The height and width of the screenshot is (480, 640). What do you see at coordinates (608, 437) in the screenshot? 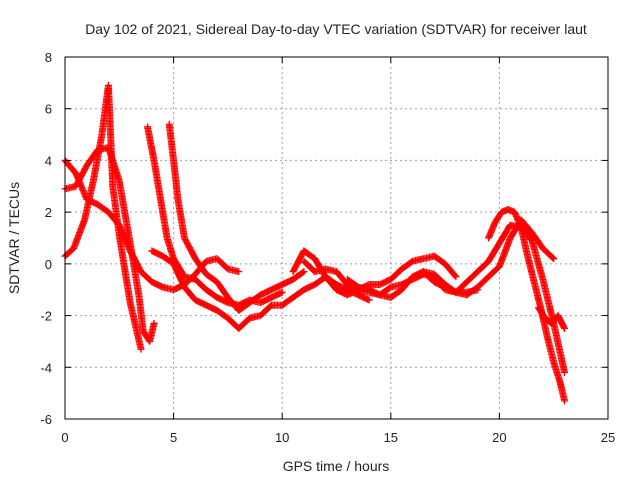
I see `x-tick-label: 25` at bounding box center [608, 437].